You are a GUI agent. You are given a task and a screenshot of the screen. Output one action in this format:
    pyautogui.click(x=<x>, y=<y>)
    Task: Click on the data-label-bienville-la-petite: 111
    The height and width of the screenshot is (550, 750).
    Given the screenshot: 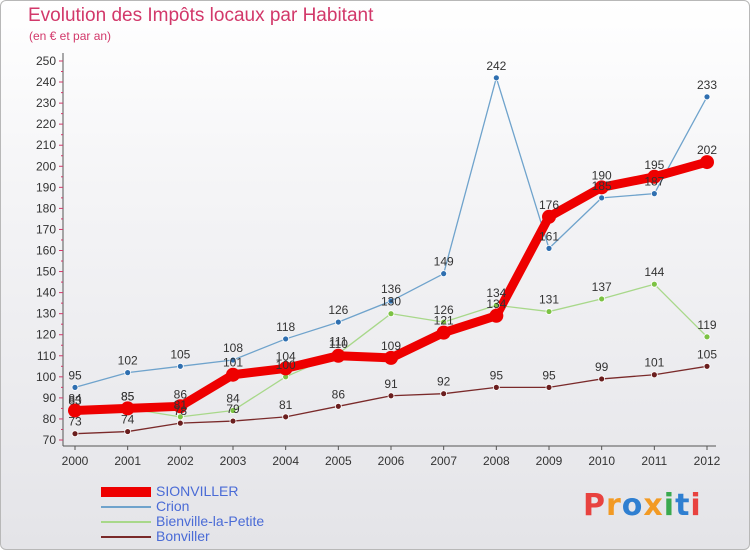 What is the action you would take?
    pyautogui.click(x=338, y=342)
    